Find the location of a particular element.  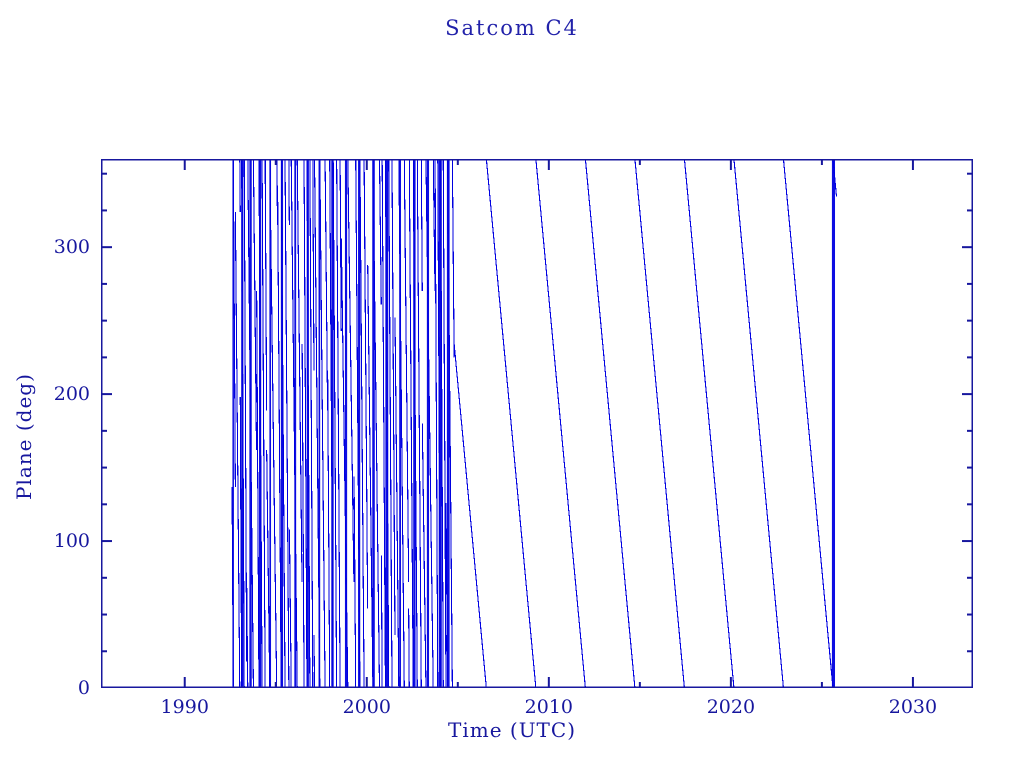

x-tick-label: 2020 is located at coordinates (731, 707).